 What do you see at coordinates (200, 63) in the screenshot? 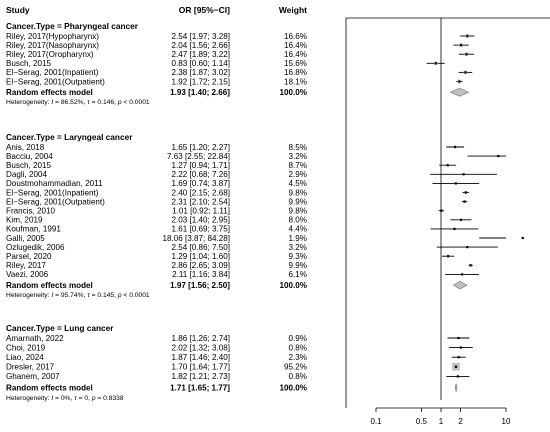
I see `or-ci-label: 0.83 [0.60; 1.14]` at bounding box center [200, 63].